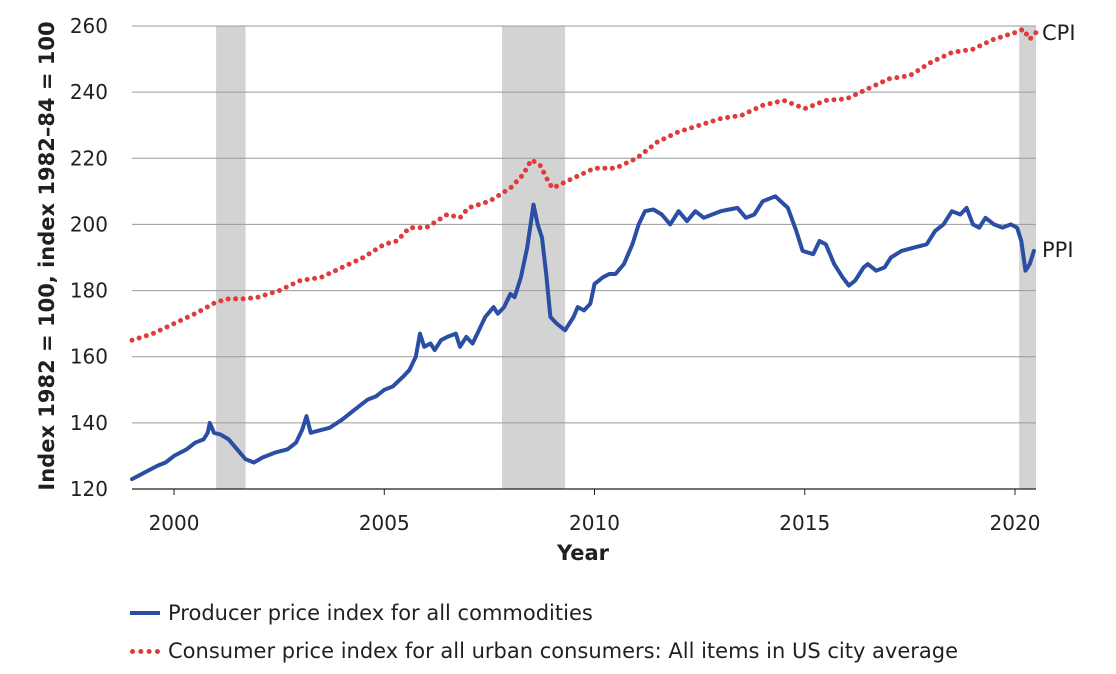 The width and height of the screenshot is (1116, 674). Describe the element at coordinates (1059, 33) in the screenshot. I see `cpi-end-label: CPI` at that location.